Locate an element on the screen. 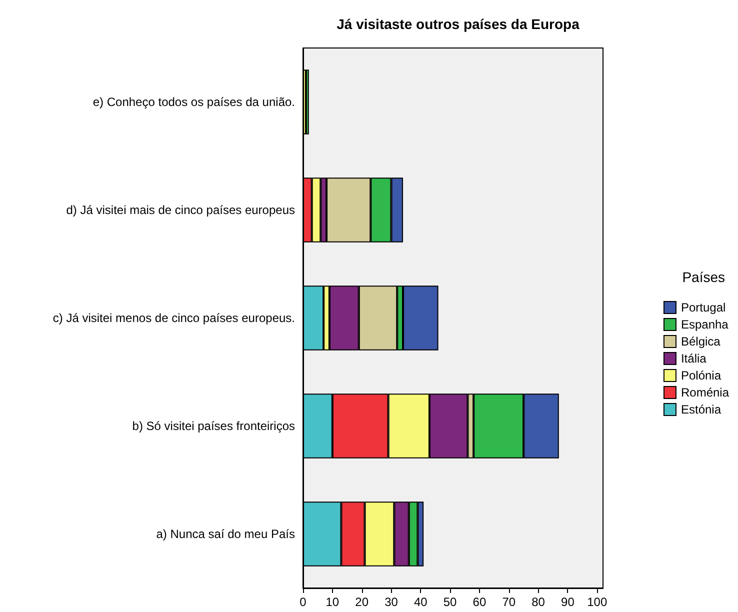 Image resolution: width=738 pixels, height=612 pixels. x-tick-label: 50 is located at coordinates (450, 602).